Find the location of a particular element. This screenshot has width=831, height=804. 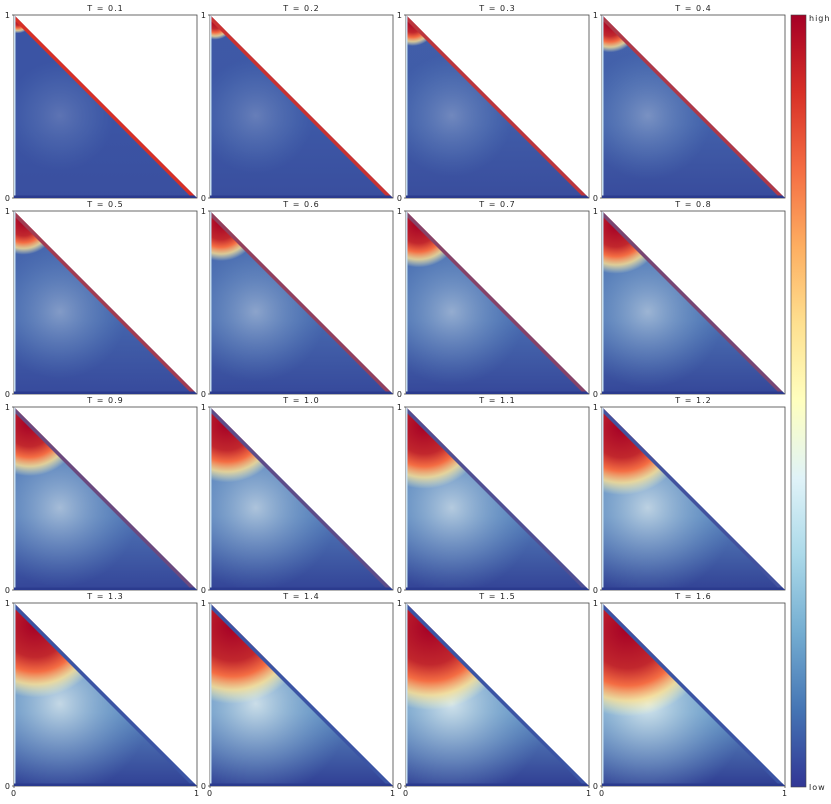

panel-title: T = 0.2 is located at coordinates (300, 8).